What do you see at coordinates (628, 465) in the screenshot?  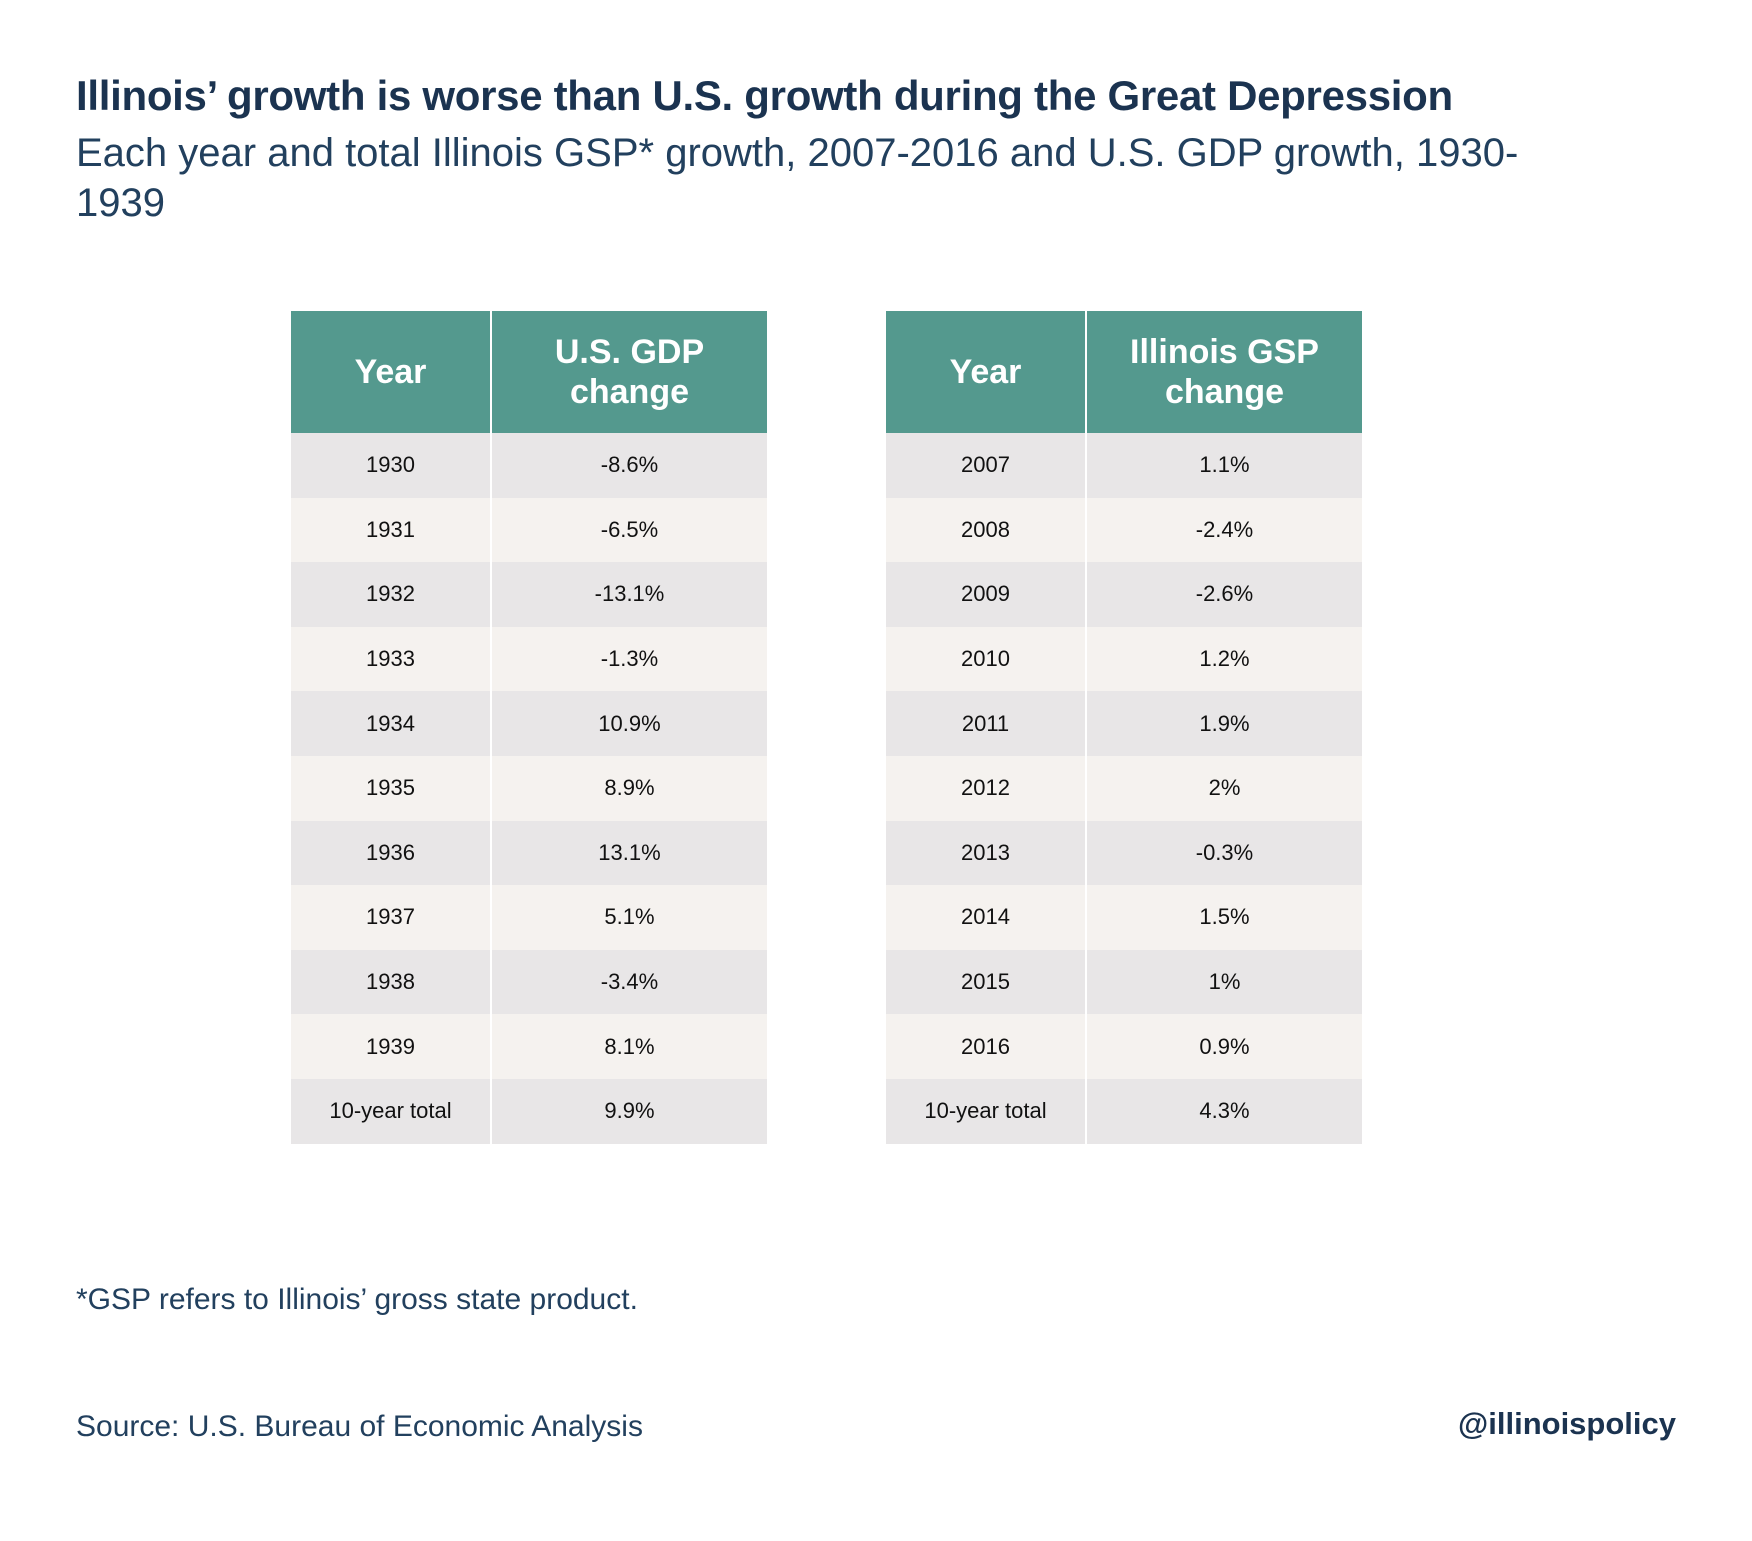 I see `change-cell: -8.6%` at bounding box center [628, 465].